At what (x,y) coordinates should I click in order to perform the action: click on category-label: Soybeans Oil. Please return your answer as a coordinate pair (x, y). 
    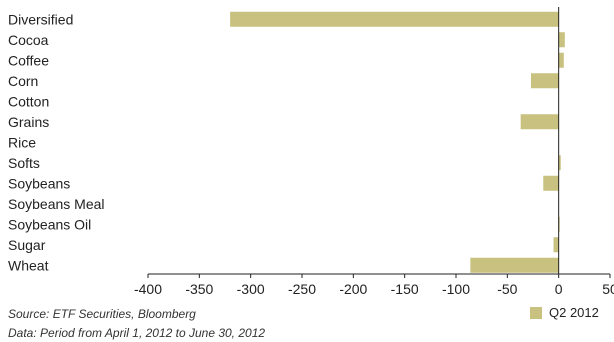
    Looking at the image, I should click on (49, 224).